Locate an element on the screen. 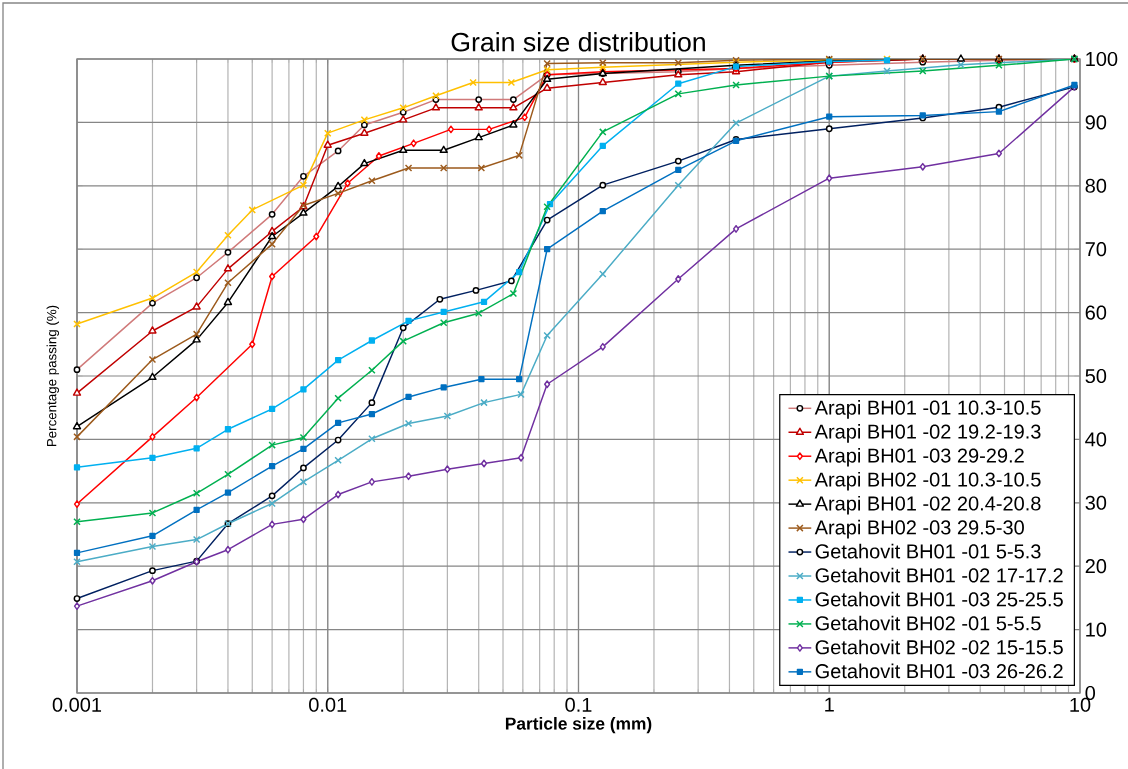 This screenshot has height=769, width=1128. legend-label: Getahovit BH01 -03 26-26.2 is located at coordinates (939, 671).